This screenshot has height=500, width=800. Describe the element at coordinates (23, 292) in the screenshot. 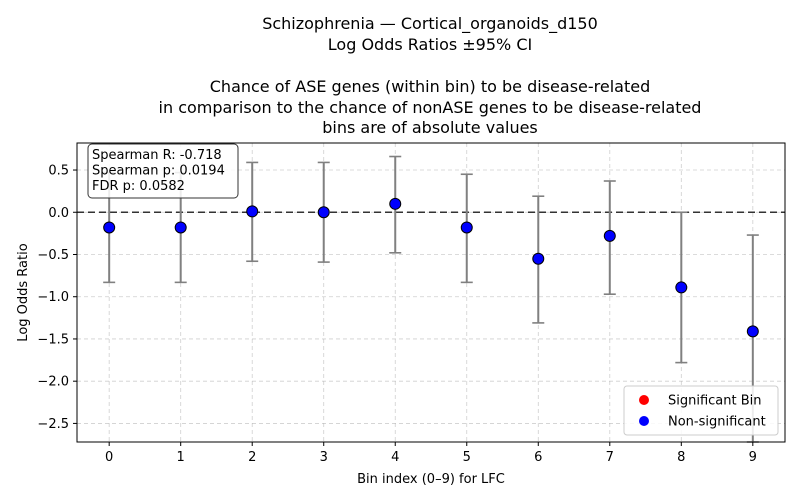

I see `y-axis-label: Log Odds Ratio` at that location.